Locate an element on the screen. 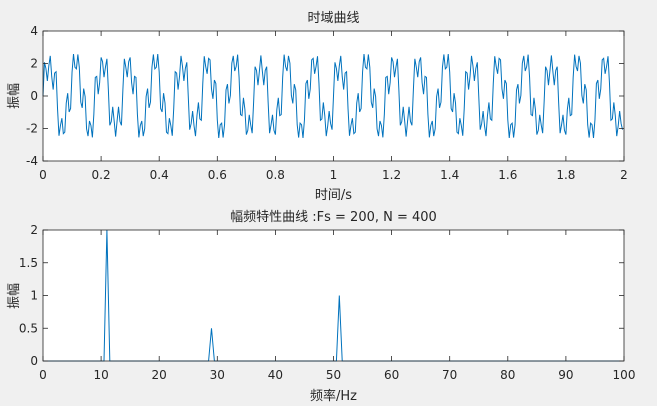 The image size is (657, 406). x-tick-label: 80 is located at coordinates (507, 375).